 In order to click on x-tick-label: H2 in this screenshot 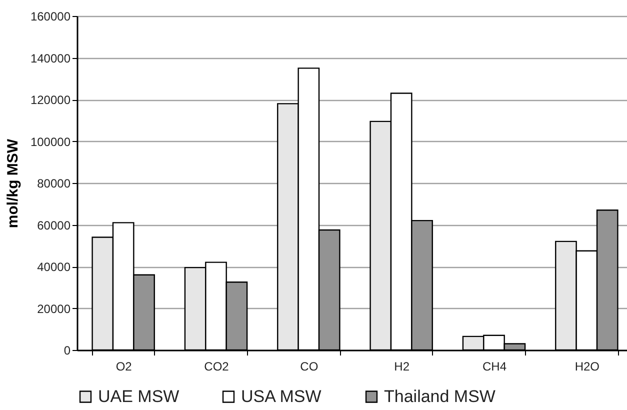, I will do `click(402, 367)`.